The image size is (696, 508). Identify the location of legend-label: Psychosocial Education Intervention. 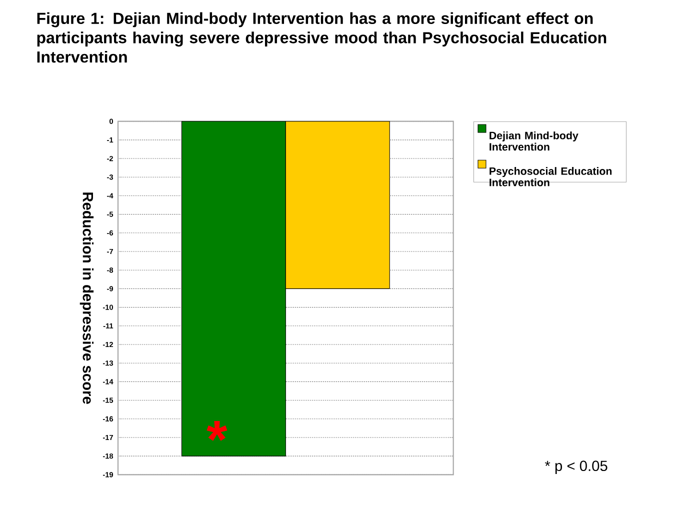
(551, 176).